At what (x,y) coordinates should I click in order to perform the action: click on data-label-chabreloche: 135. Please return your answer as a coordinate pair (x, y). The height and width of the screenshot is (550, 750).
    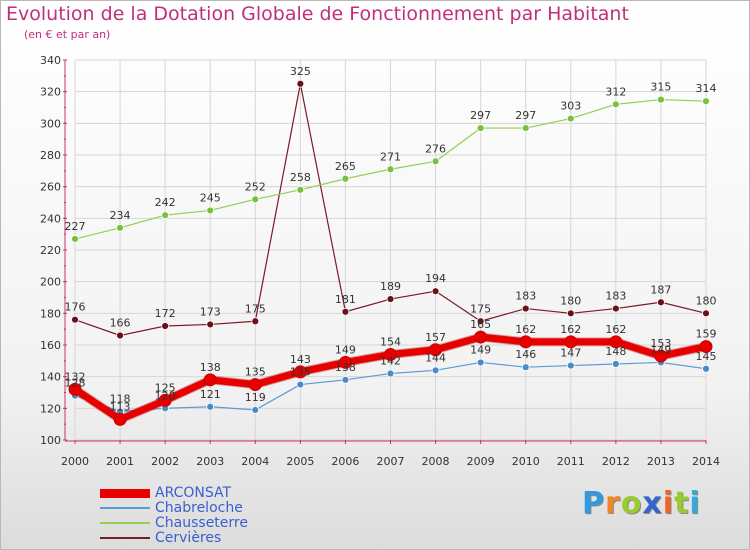
    Looking at the image, I should click on (300, 372).